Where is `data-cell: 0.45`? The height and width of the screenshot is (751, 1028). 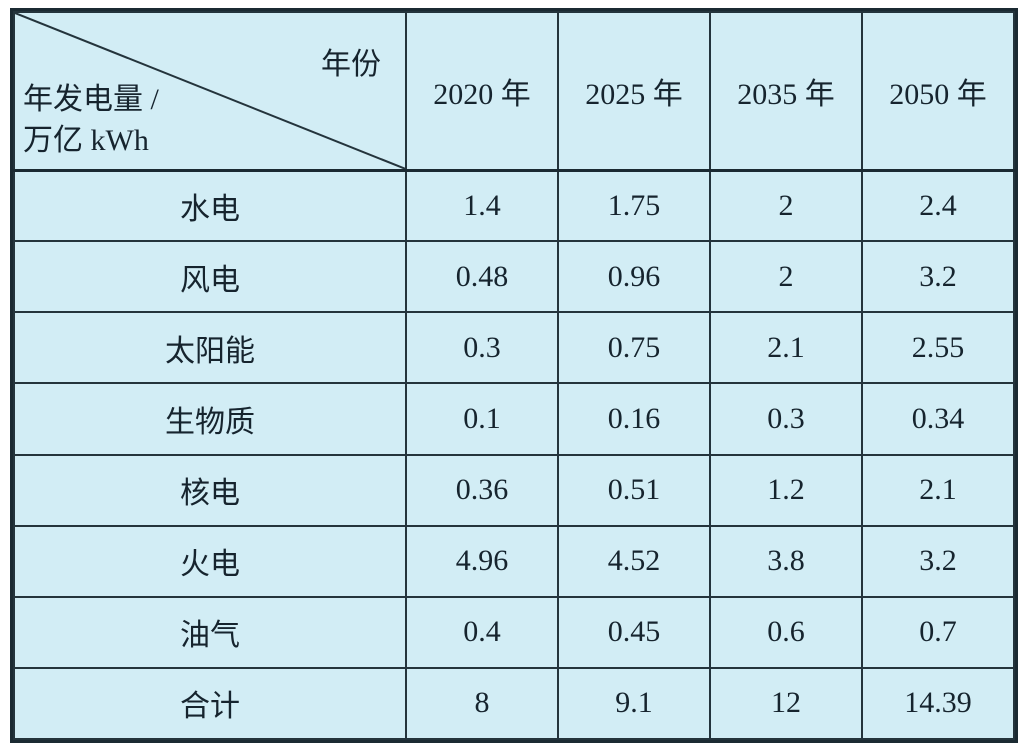
data-cell: 0.45 is located at coordinates (634, 632).